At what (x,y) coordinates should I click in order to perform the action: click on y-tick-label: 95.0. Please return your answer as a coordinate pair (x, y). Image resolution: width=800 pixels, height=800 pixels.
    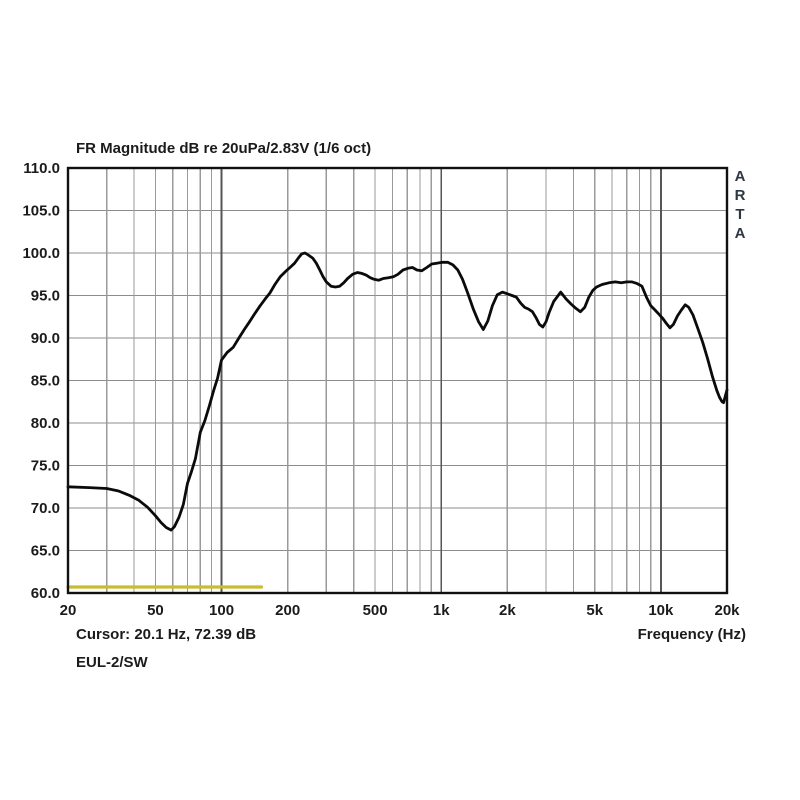
    Looking at the image, I should click on (45, 296).